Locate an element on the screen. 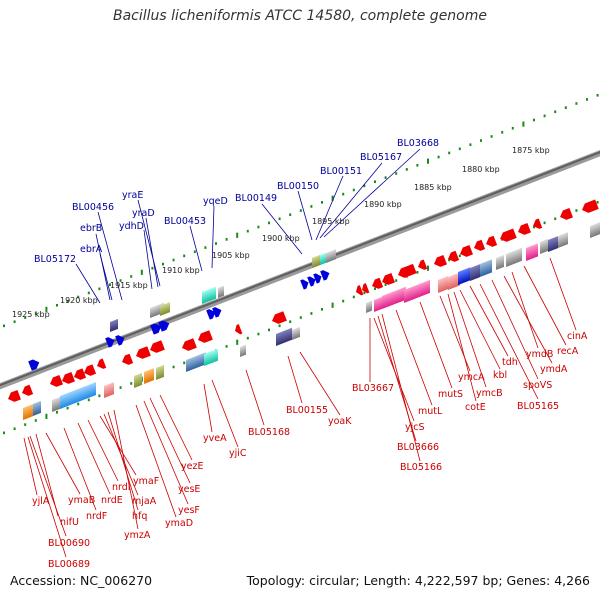  scale-label: 1890 kbp is located at coordinates (383, 204).